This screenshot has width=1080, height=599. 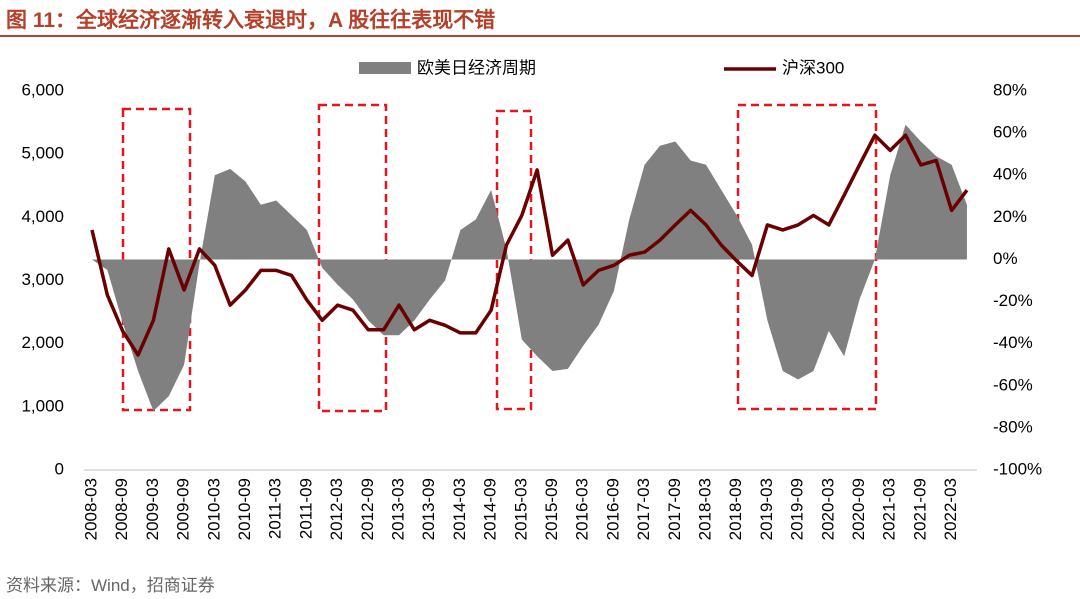 I want to click on x-tick-label: 2013-09, so click(x=428, y=509).